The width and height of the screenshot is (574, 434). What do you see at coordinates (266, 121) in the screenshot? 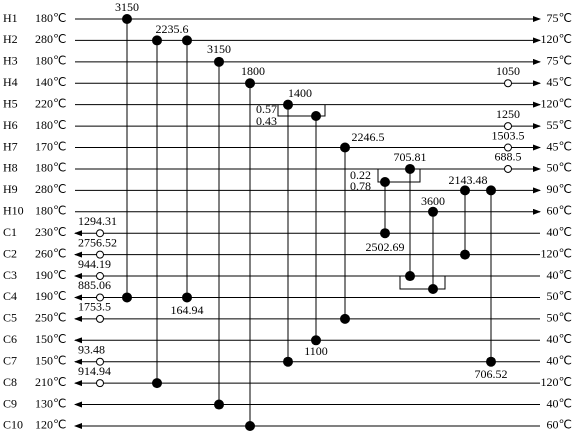
I see `split-fraction: 0.43` at bounding box center [266, 121].